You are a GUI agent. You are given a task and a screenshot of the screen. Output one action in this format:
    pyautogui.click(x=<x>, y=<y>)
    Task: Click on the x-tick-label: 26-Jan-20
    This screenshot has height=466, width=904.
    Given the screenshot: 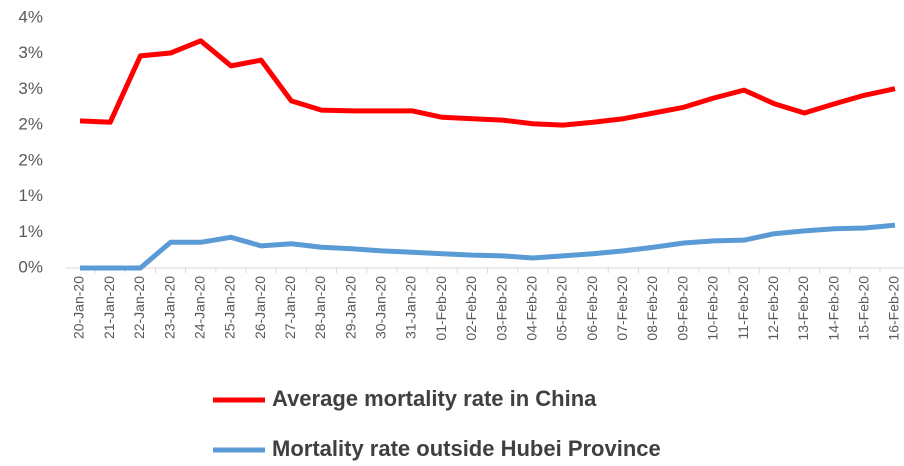 What is the action you would take?
    pyautogui.click(x=260, y=307)
    